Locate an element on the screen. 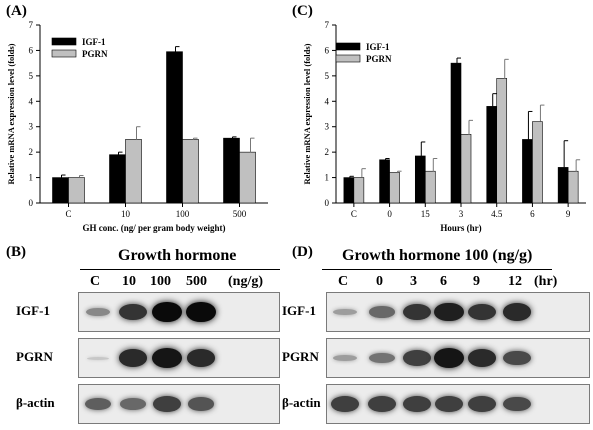 This screenshot has width=593, height=430. panel-label-a: (A) is located at coordinates (16, 11).